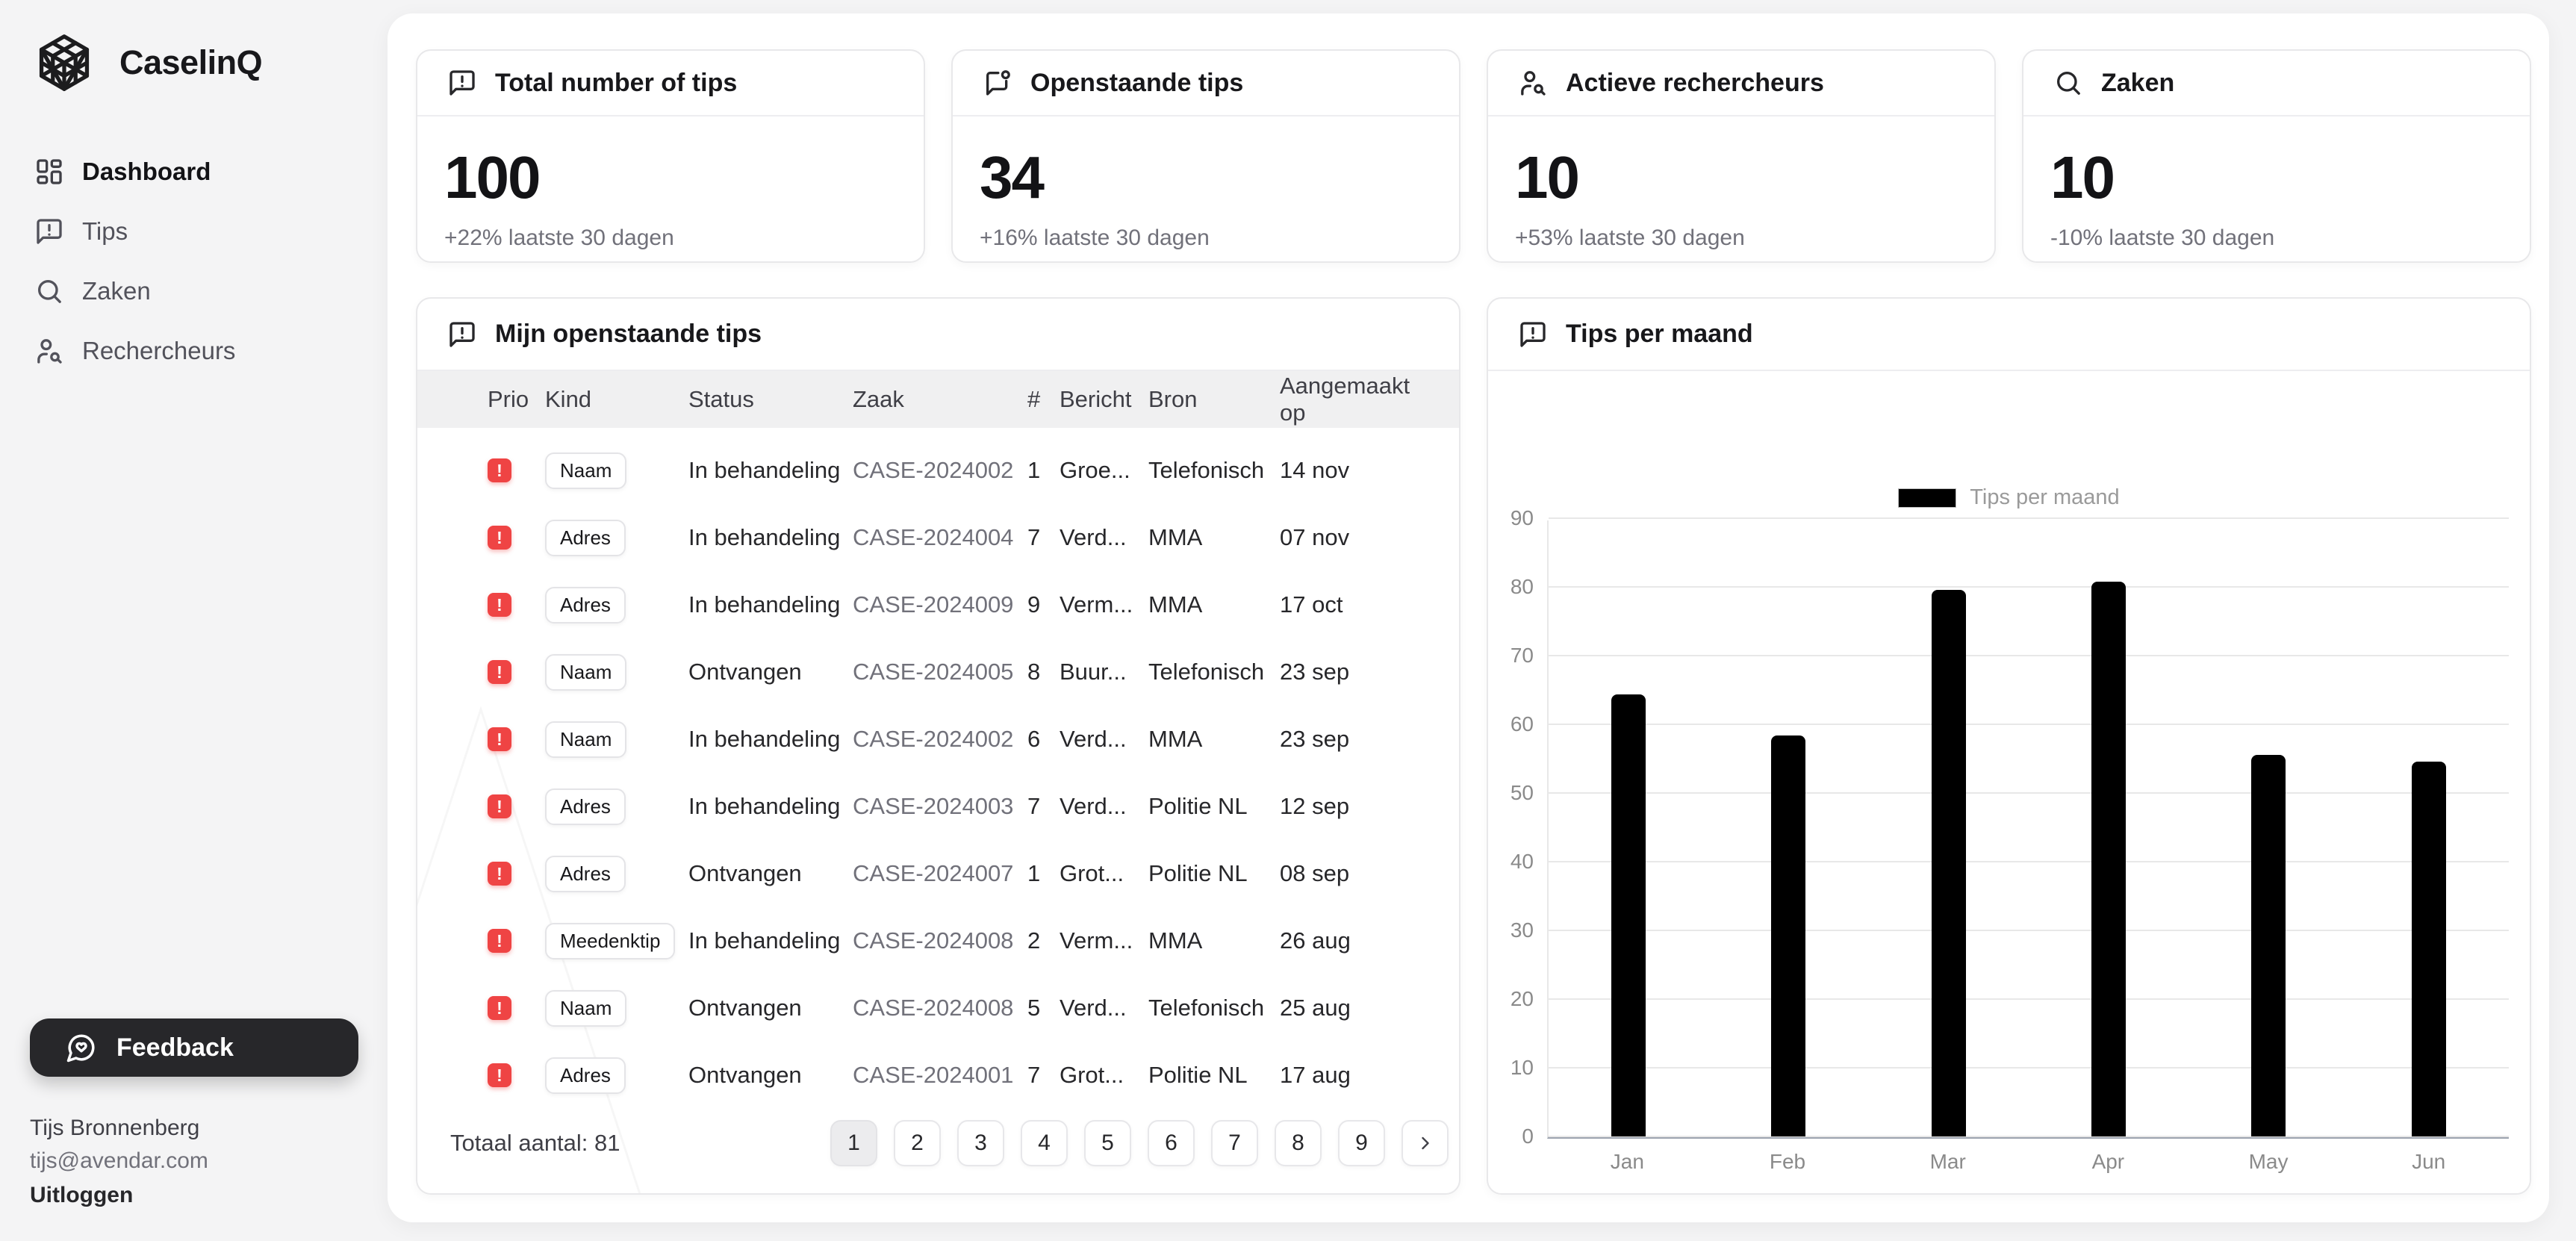 This screenshot has height=1241, width=2576. What do you see at coordinates (1234, 1143) in the screenshot?
I see `page-button: 7` at bounding box center [1234, 1143].